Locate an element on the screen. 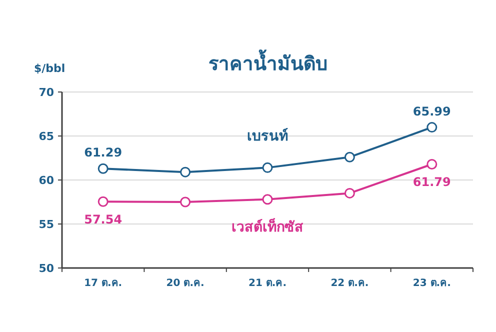  y-tick-label: 60 is located at coordinates (46, 180).